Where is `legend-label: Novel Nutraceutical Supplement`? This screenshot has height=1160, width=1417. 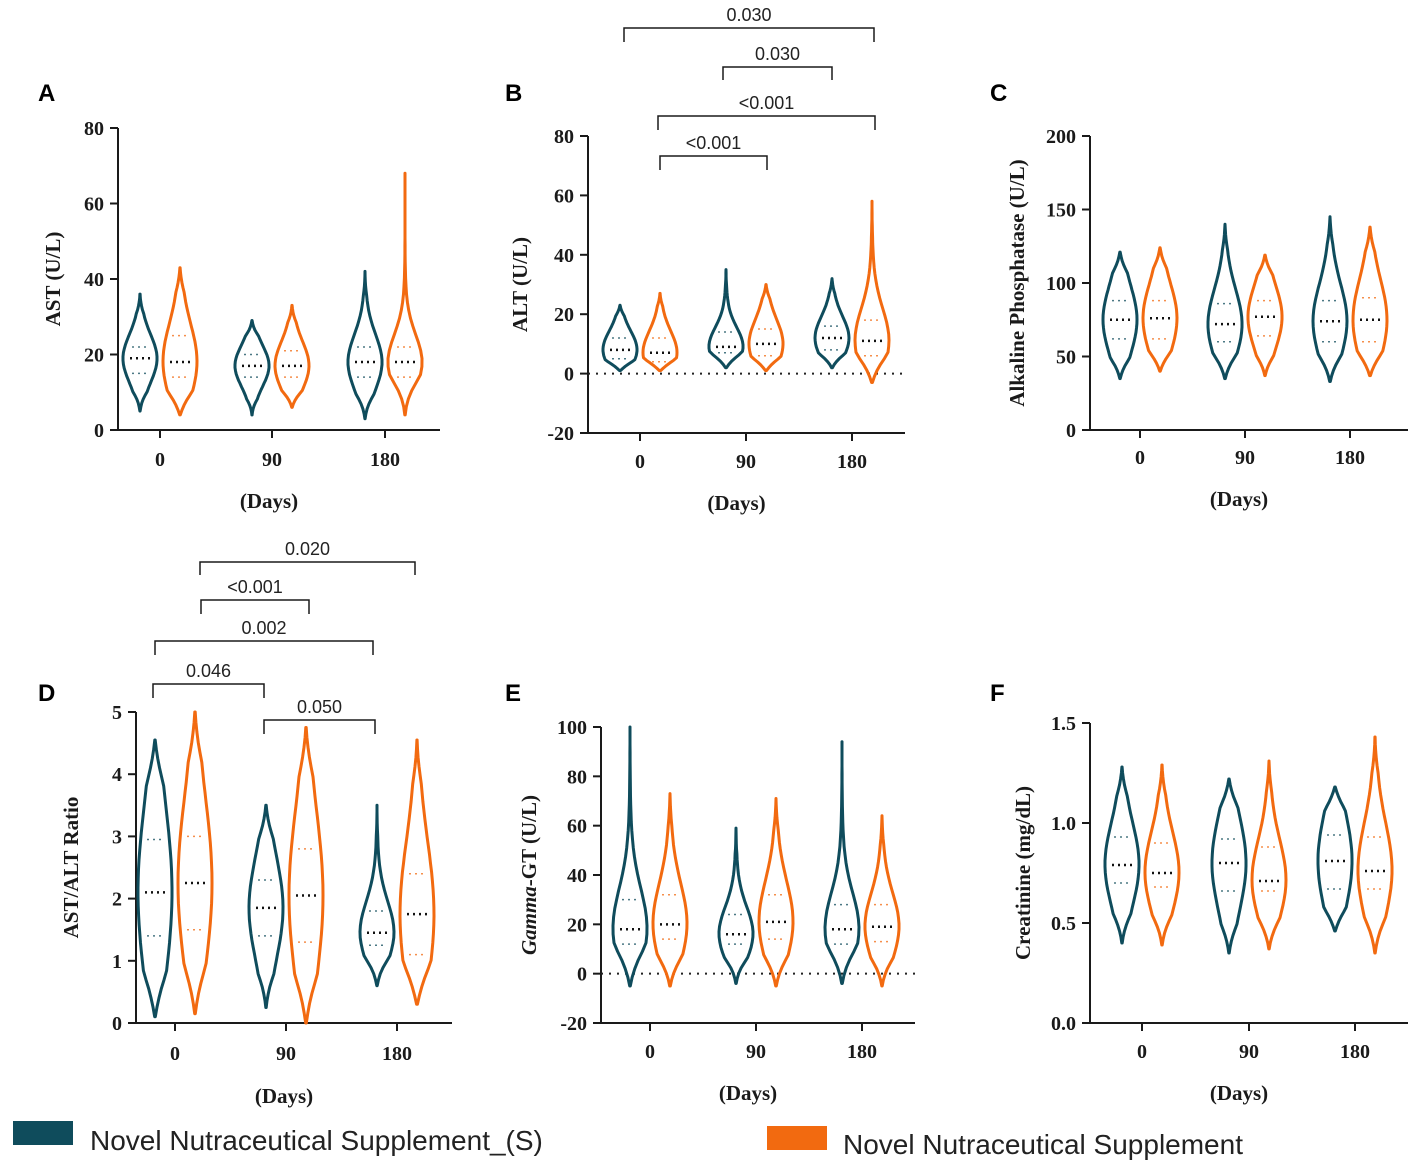
legend-label: Novel Nutraceutical Supplement is located at coordinates (1043, 1144).